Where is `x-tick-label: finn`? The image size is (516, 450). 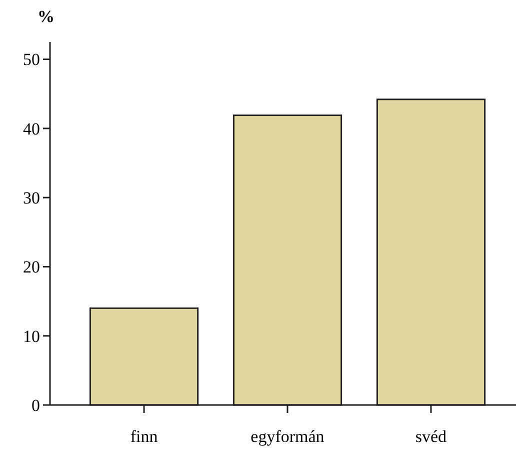 x-tick-label: finn is located at coordinates (144, 436).